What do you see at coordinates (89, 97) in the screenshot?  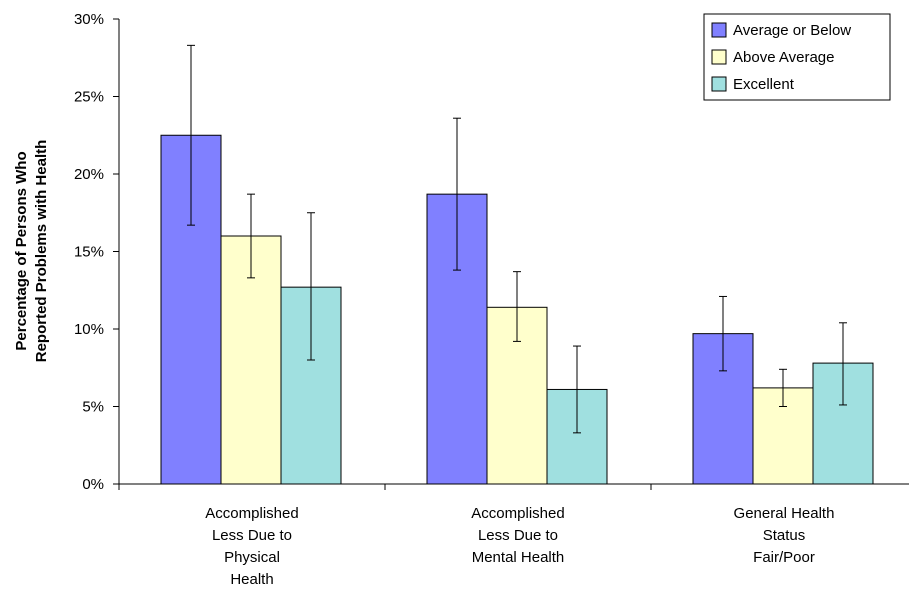 I see `y-tick-label: 25%` at bounding box center [89, 97].